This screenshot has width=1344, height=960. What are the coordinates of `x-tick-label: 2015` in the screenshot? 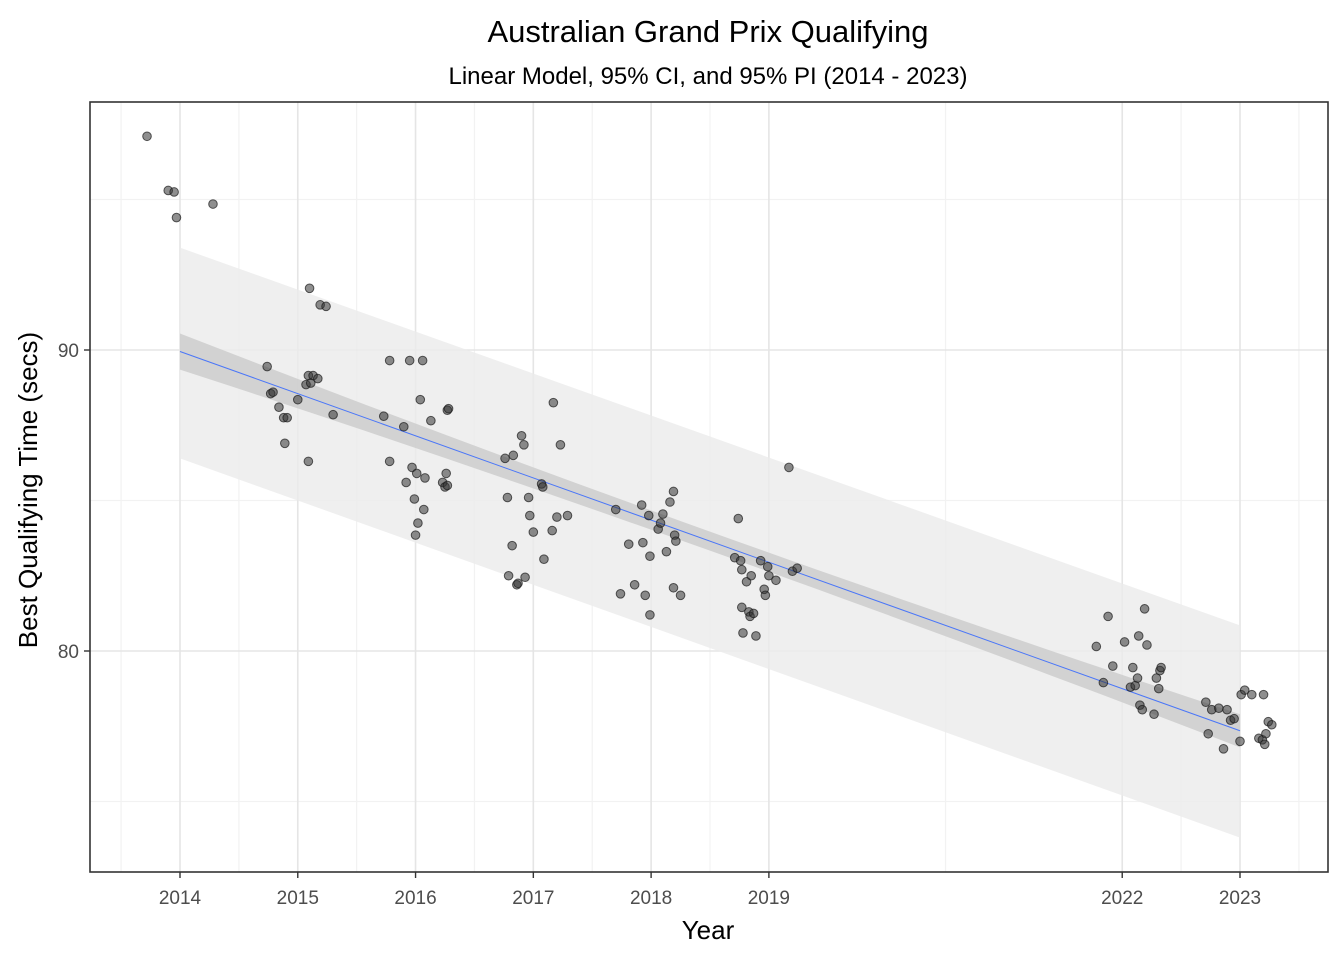 It's located at (298, 898).